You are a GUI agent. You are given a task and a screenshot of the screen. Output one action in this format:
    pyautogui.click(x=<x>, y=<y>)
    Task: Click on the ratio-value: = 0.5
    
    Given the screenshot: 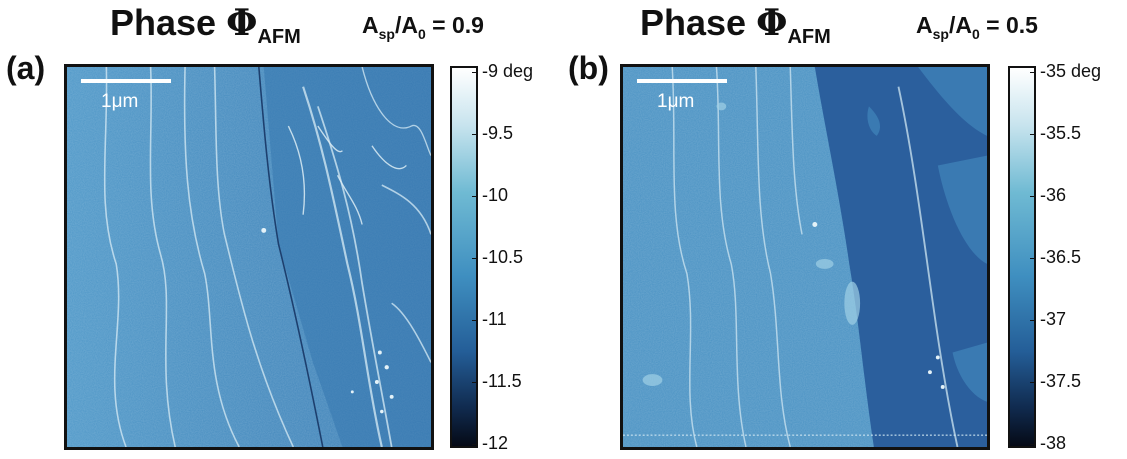 What is the action you would take?
    pyautogui.click(x=1008, y=25)
    